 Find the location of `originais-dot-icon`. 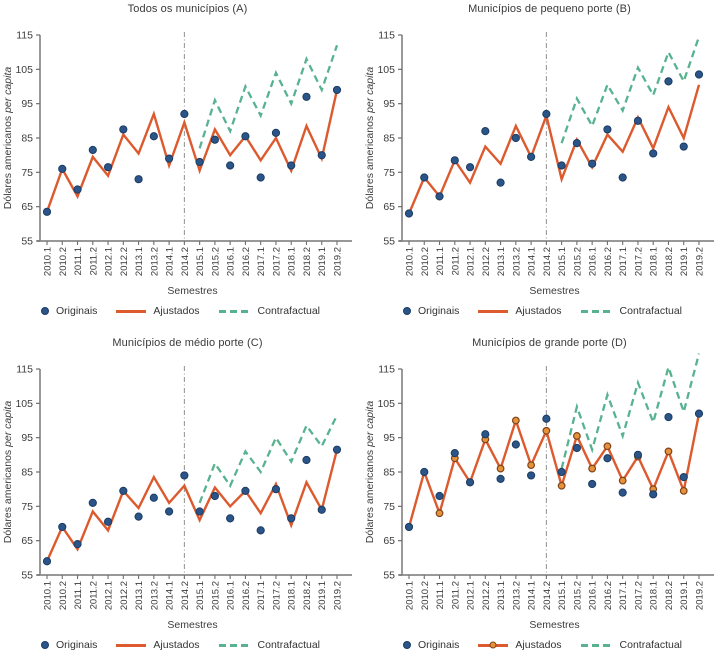

originais-dot-icon is located at coordinates (44, 645).